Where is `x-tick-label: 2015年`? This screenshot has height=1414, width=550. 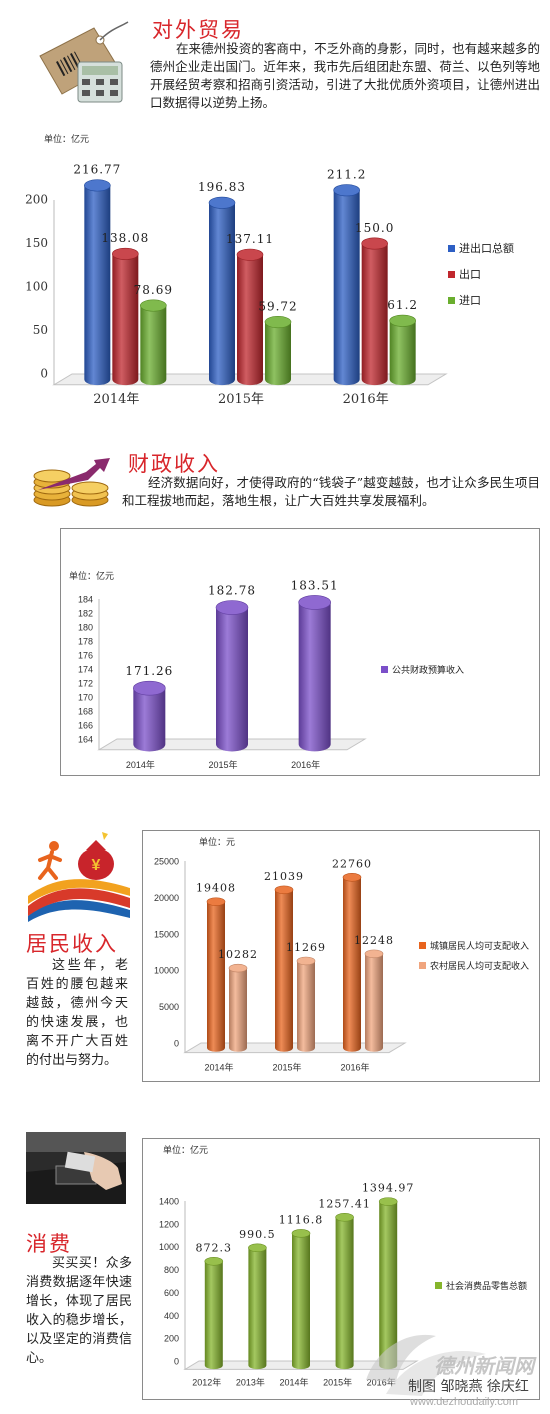 x-tick-label: 2015年 is located at coordinates (286, 1067).